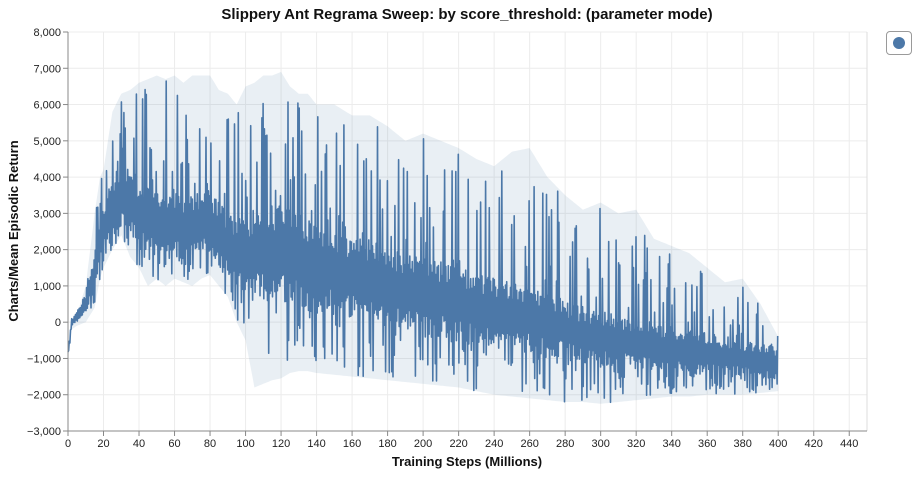 This screenshot has width=918, height=477. I want to click on x-tick-label: 100, so click(245, 444).